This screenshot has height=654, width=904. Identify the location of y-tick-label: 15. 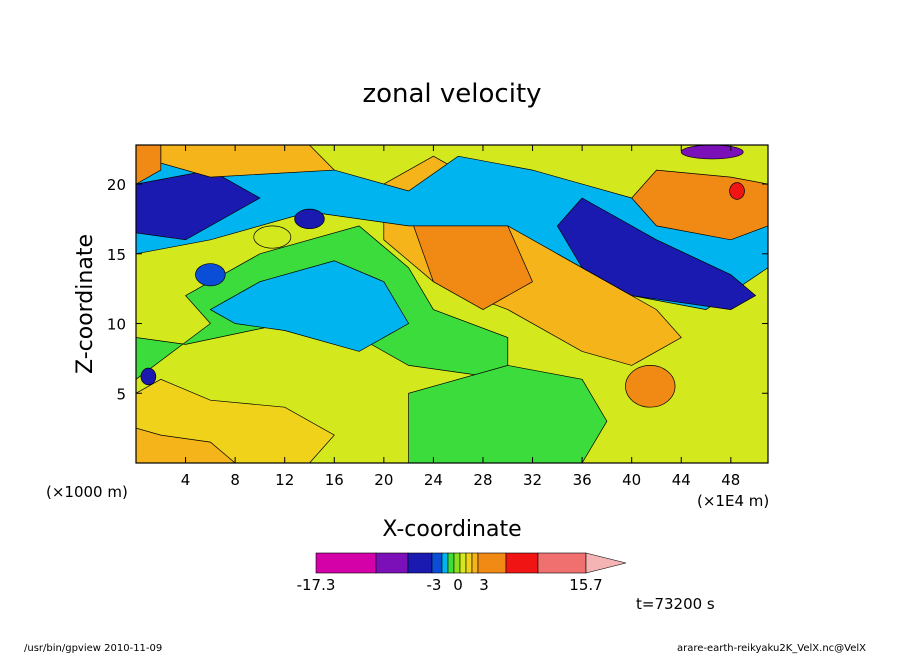
(116, 255).